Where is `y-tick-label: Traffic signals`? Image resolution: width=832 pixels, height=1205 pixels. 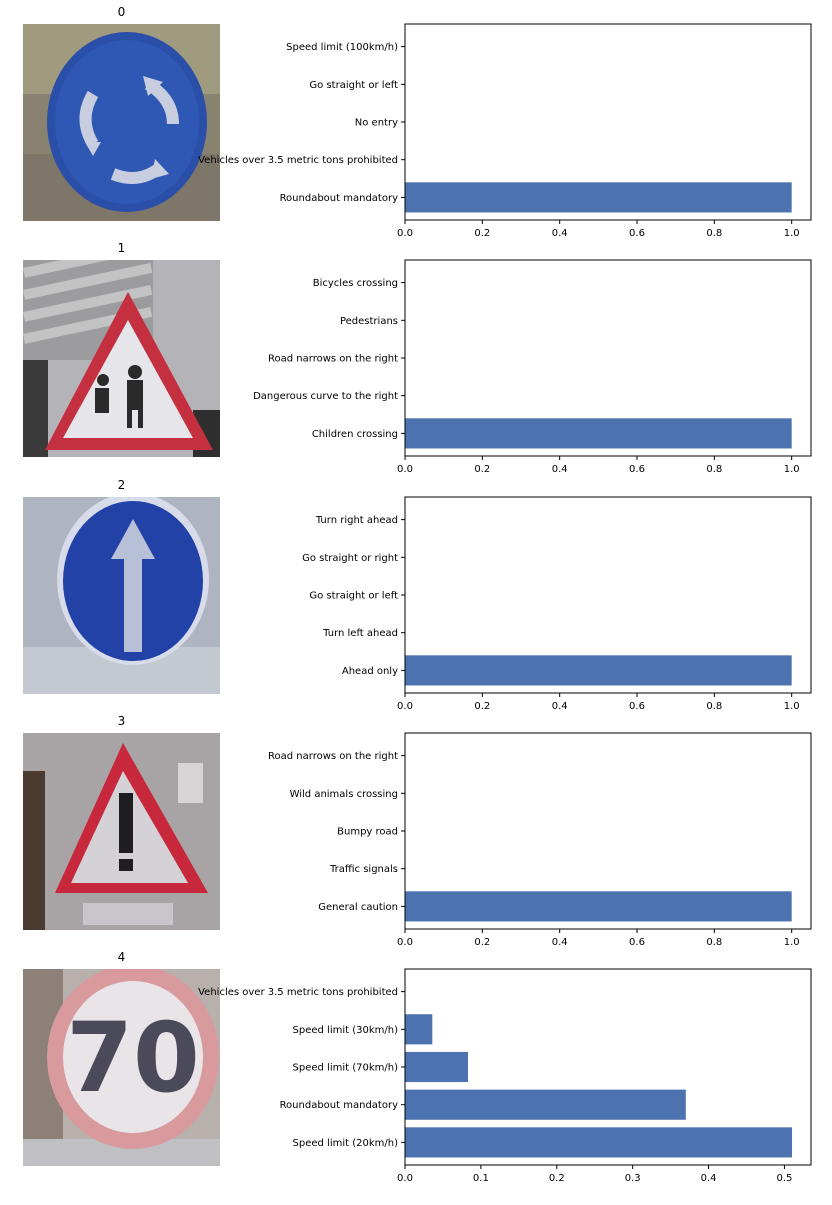 y-tick-label: Traffic signals is located at coordinates (363, 869).